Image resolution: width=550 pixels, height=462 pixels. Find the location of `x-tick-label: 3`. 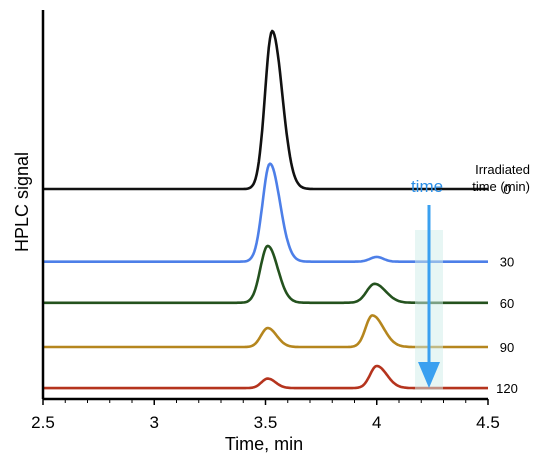

x-tick-label: 3 is located at coordinates (154, 422).